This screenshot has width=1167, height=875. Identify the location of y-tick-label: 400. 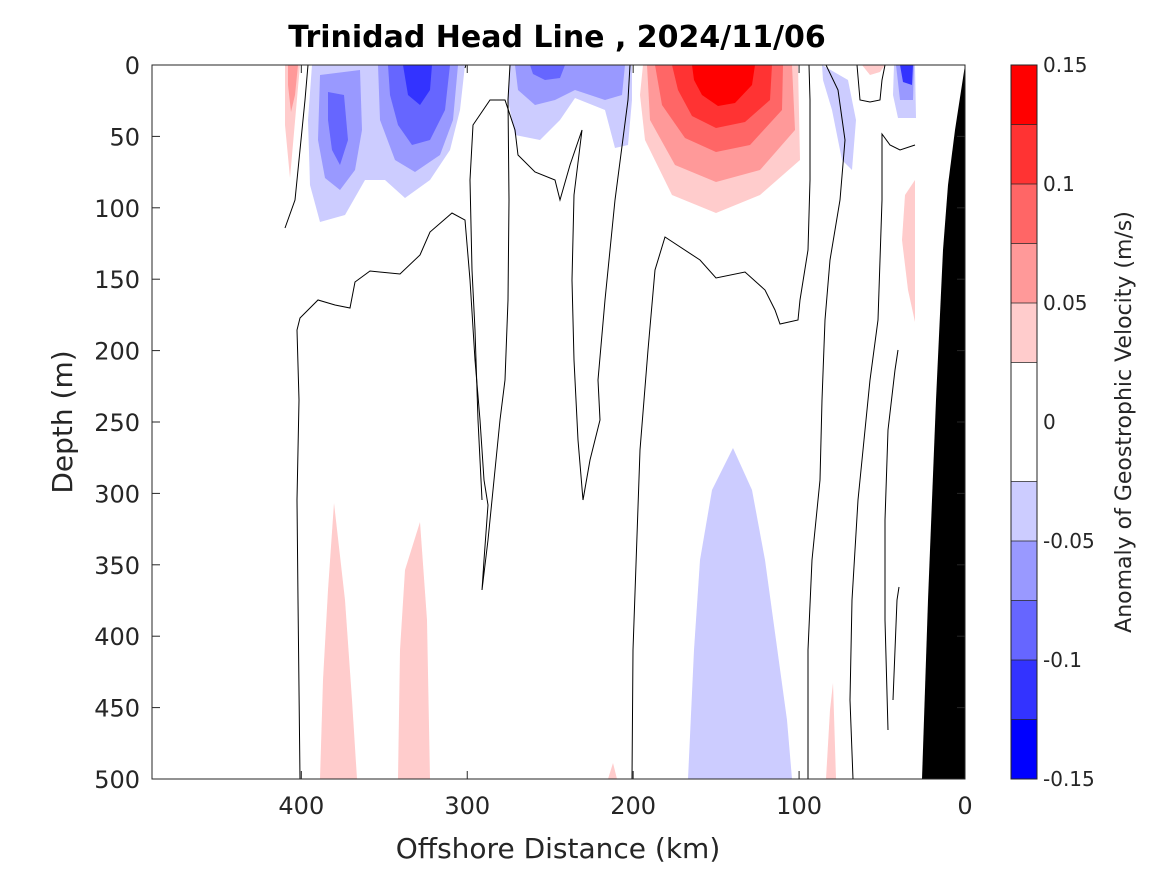
(117, 637).